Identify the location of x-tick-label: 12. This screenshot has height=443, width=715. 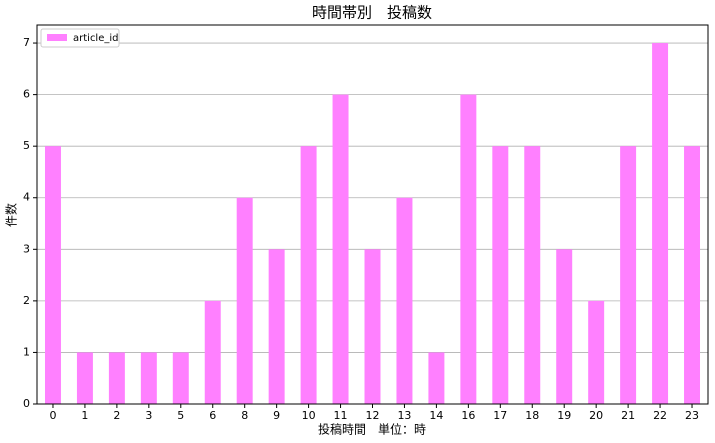
(373, 415).